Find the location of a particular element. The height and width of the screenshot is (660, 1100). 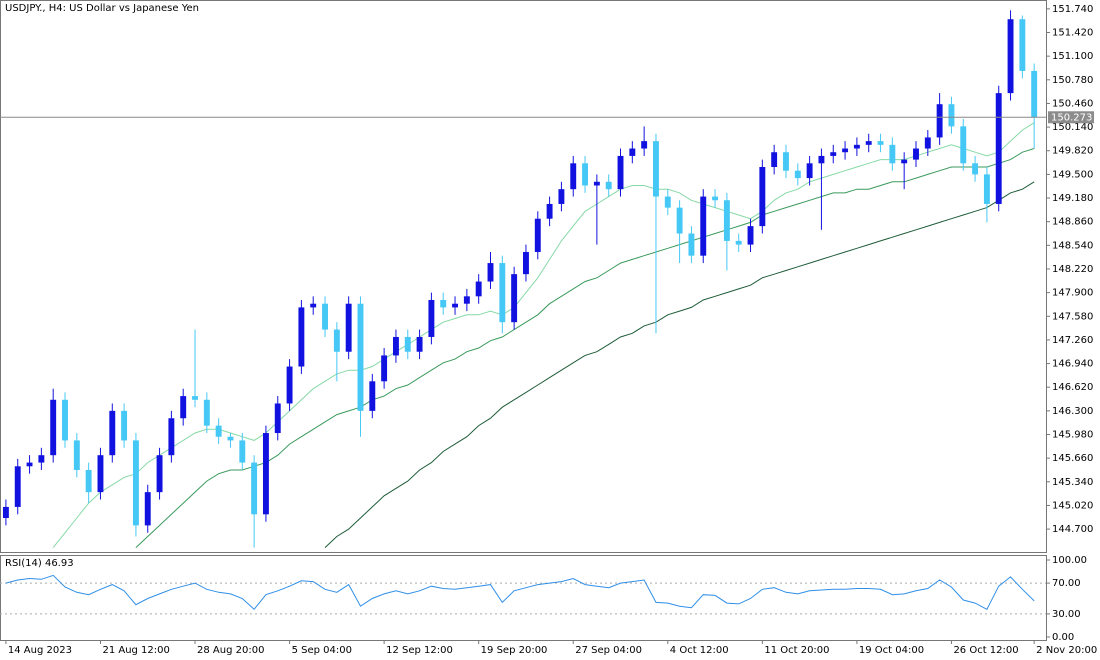

y-tick-label: 149.180 is located at coordinates (1072, 198).